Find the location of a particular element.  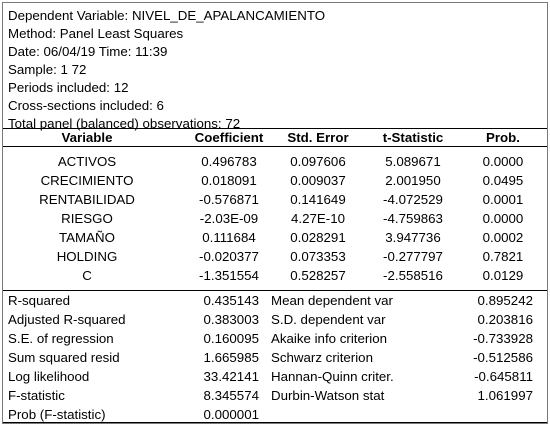

column-header-coefficient: Coefficient is located at coordinates (229, 137).